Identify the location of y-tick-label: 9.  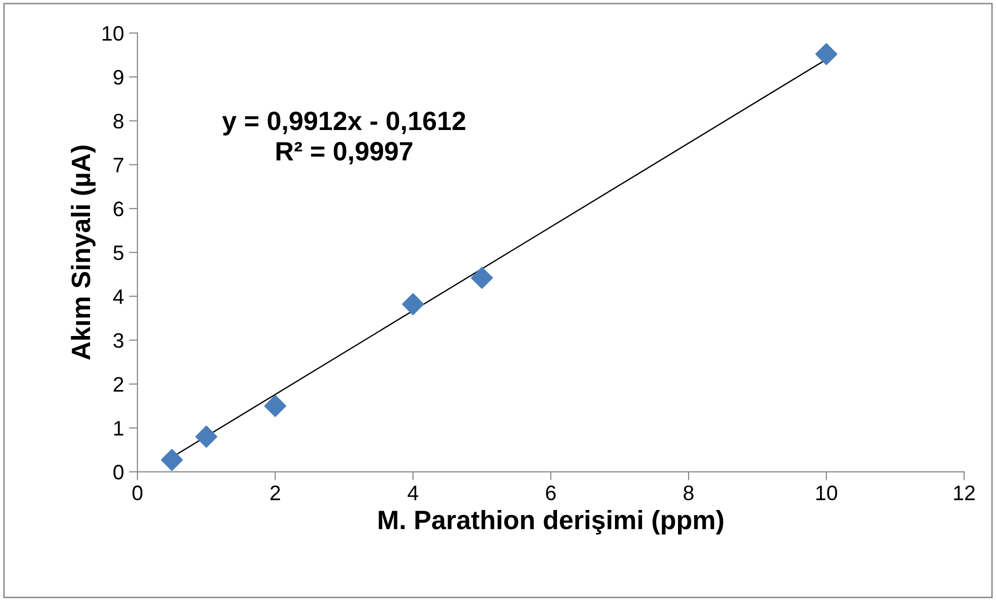
(119, 77).